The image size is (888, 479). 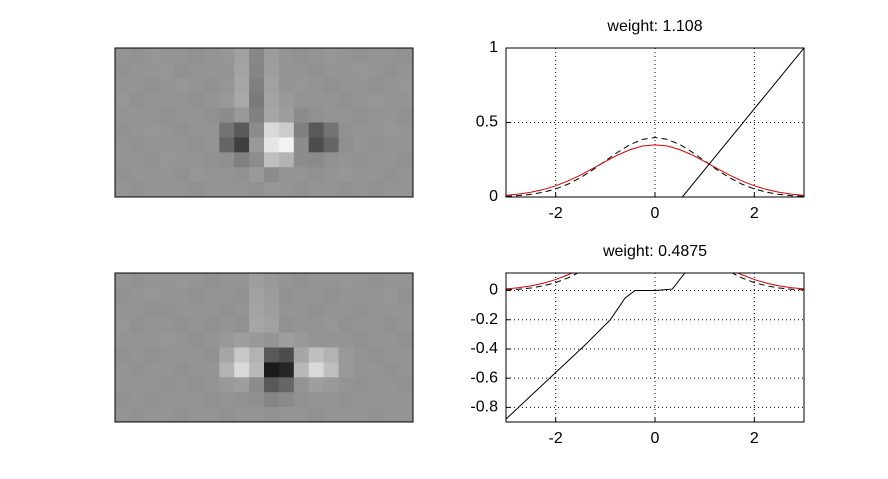 I want to click on y-tick-label: 0, so click(x=493, y=290).